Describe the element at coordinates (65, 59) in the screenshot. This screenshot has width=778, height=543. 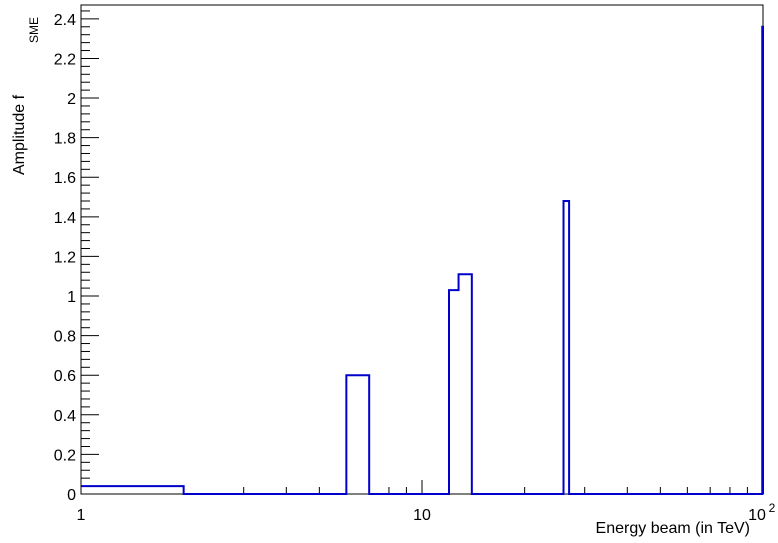
I see `y-tick-label: 2.2` at that location.